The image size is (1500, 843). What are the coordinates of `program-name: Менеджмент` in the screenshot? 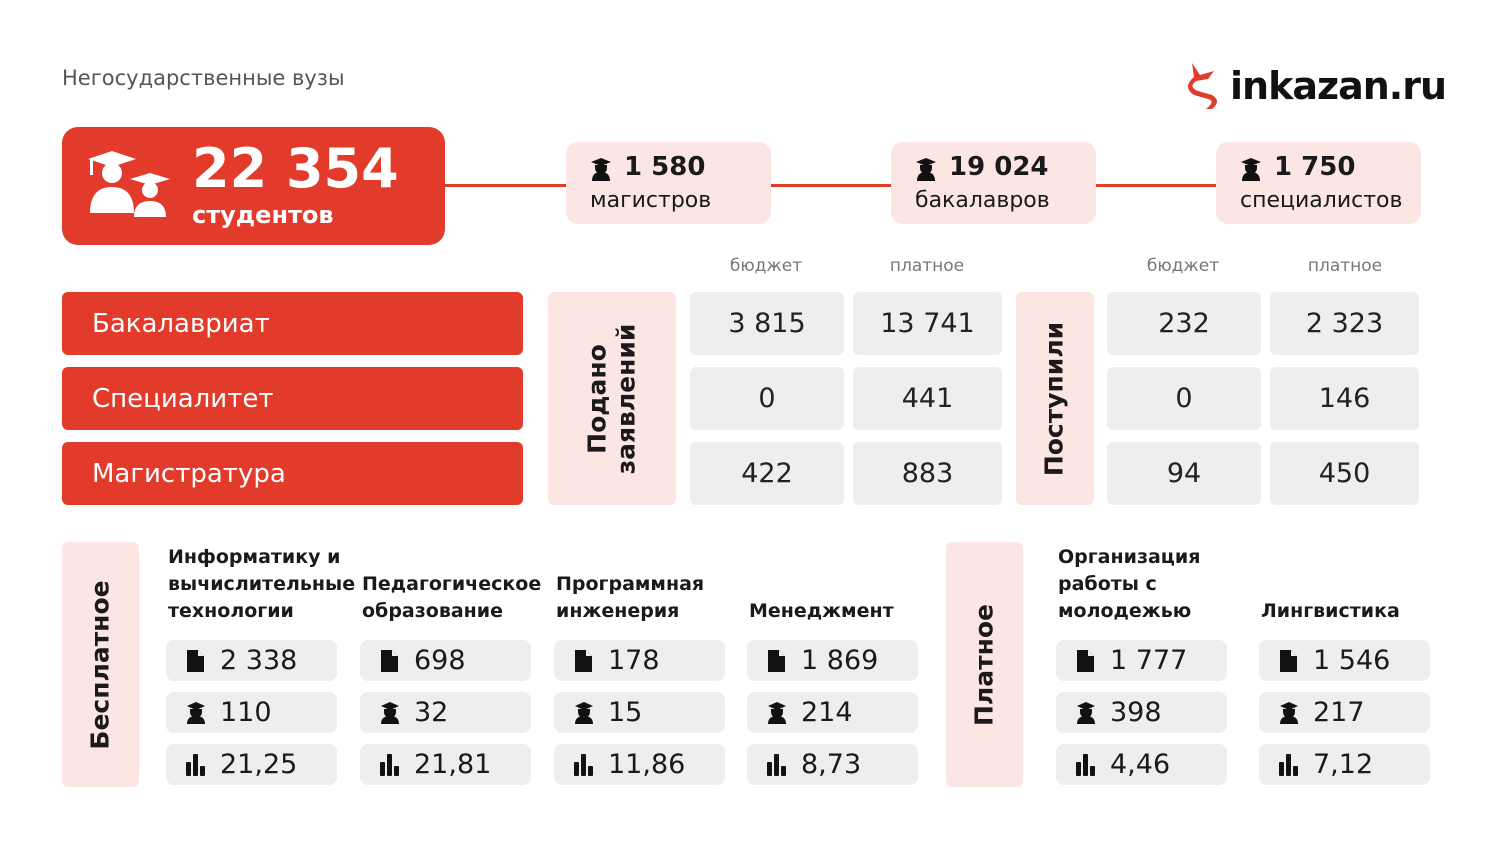 It's located at (839, 582).